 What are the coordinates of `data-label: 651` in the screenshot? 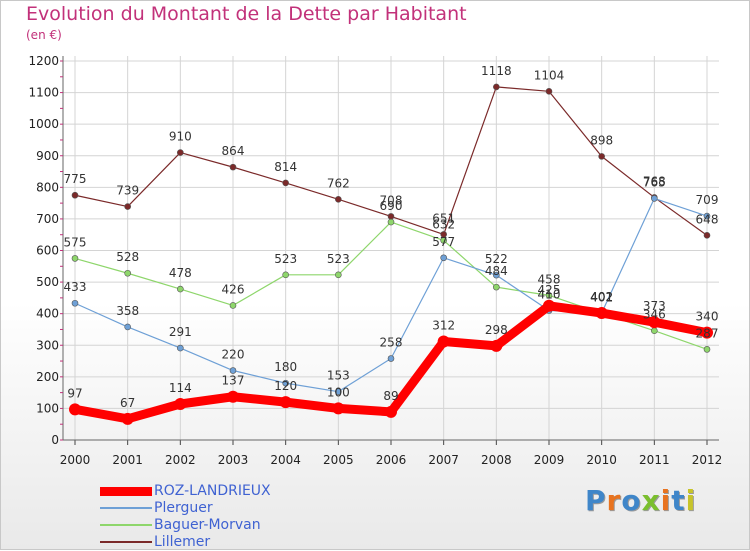 It's located at (443, 218).